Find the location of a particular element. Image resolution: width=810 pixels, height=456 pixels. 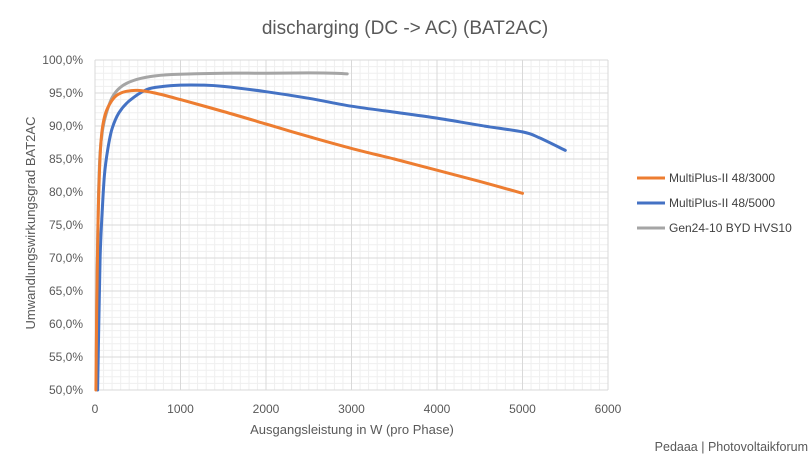

y-tick-label: 70,0% is located at coordinates (66, 258).